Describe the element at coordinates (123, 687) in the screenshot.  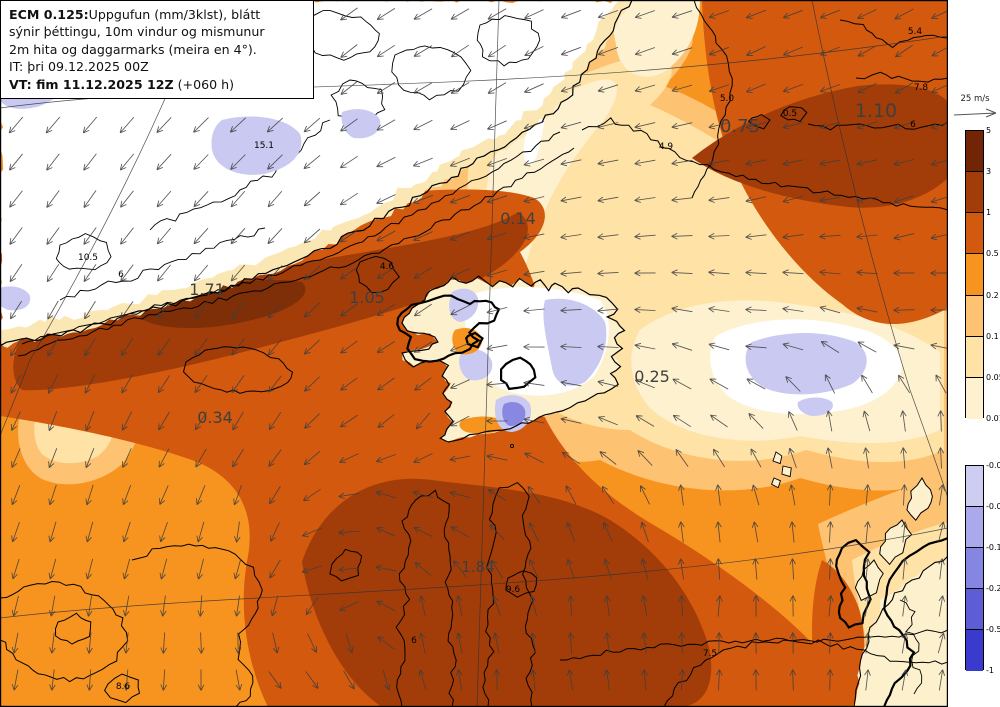
I see `contour-label: 8.6` at that location.